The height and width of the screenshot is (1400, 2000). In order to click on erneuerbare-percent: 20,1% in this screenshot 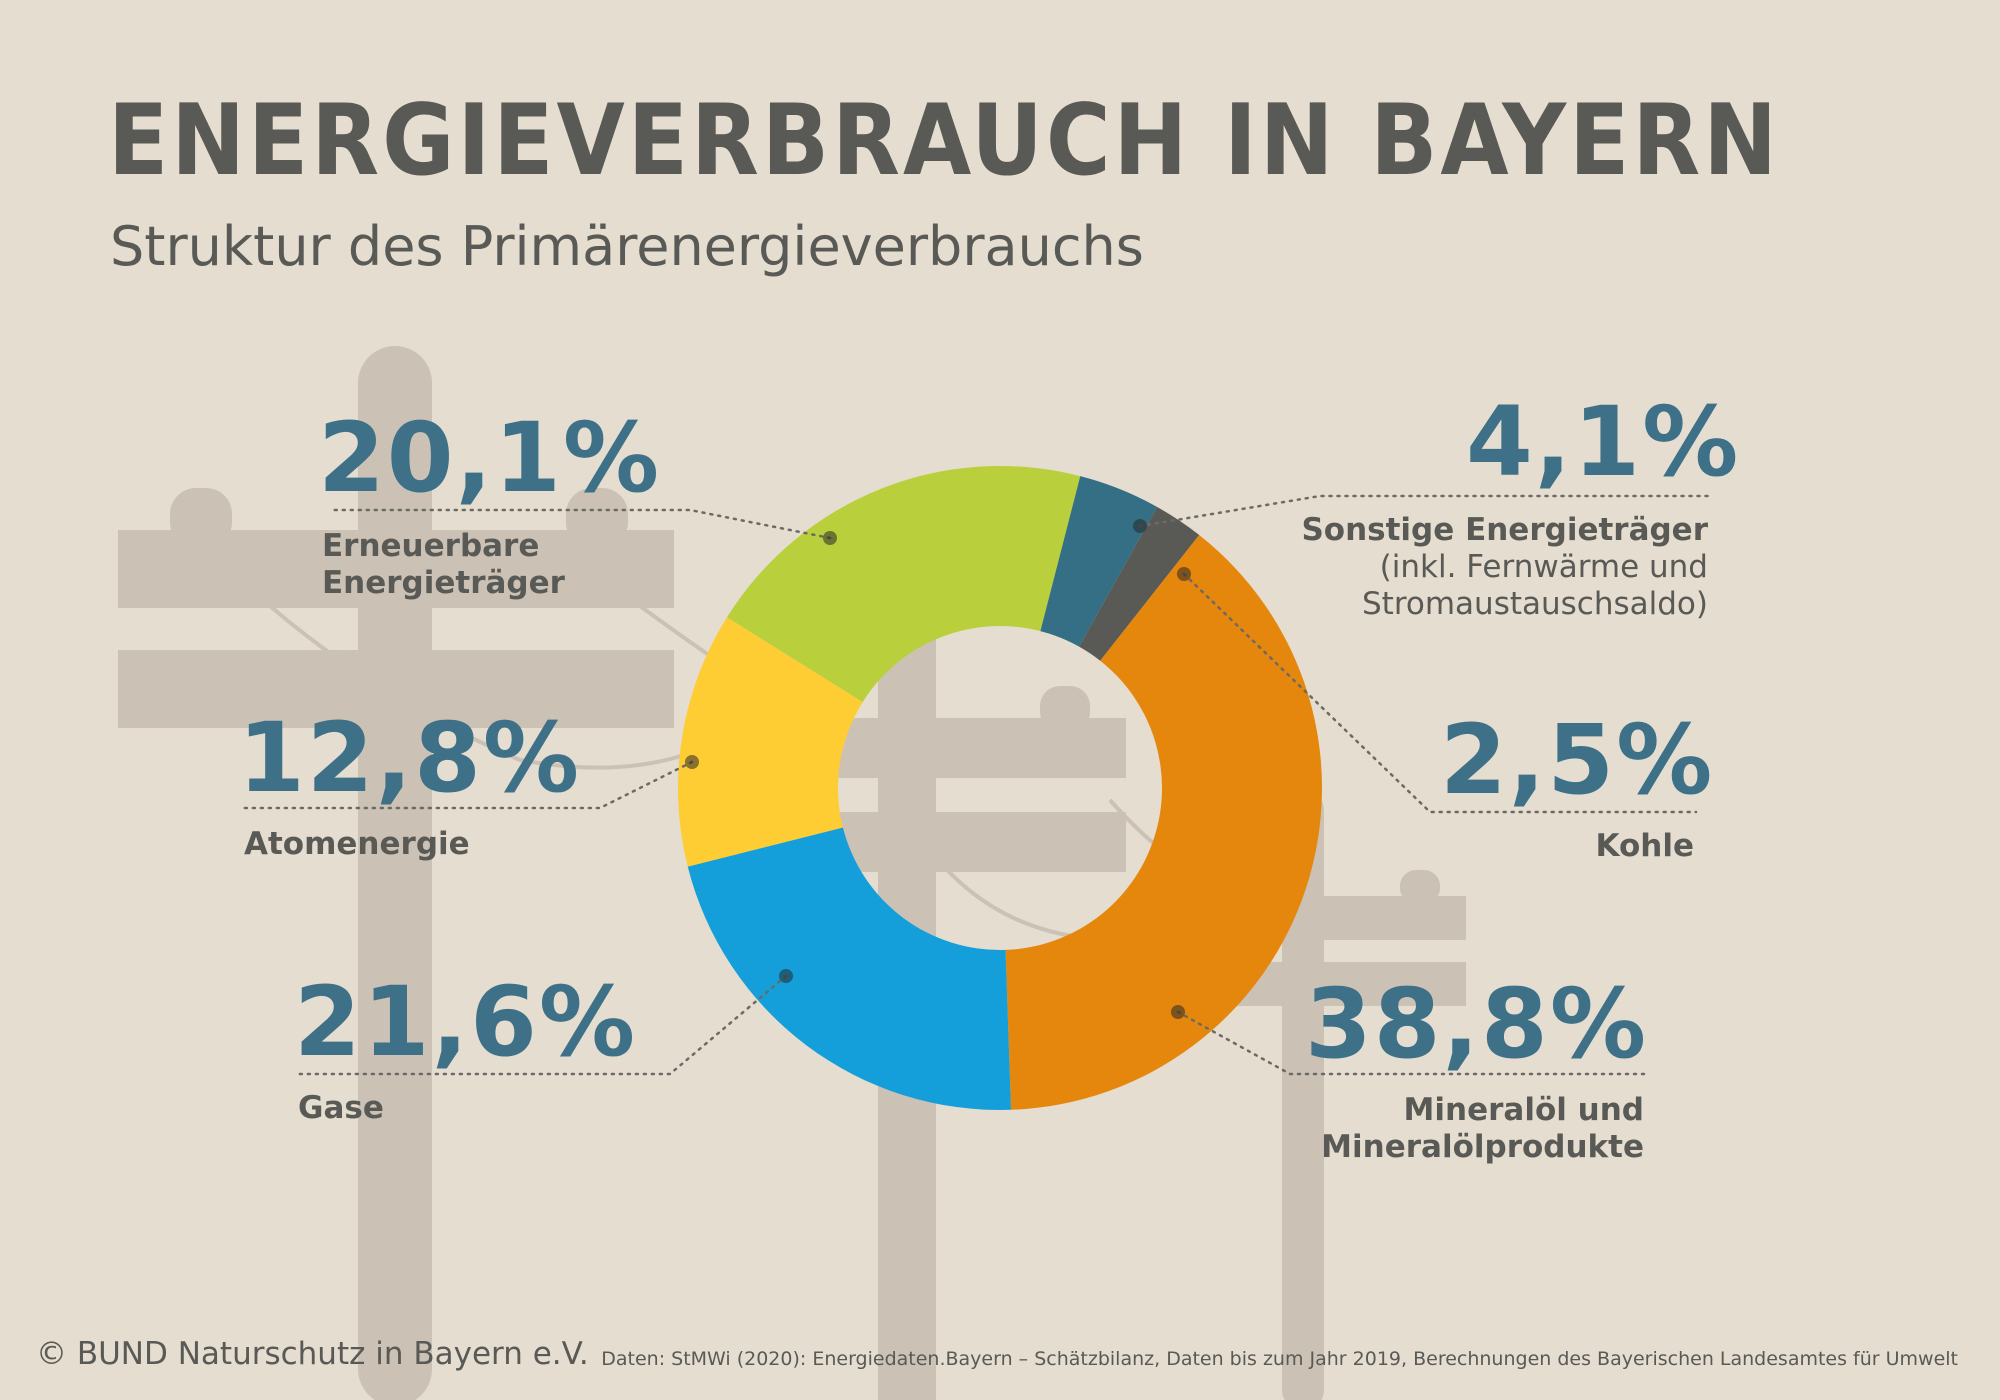, I will do `click(490, 458)`.